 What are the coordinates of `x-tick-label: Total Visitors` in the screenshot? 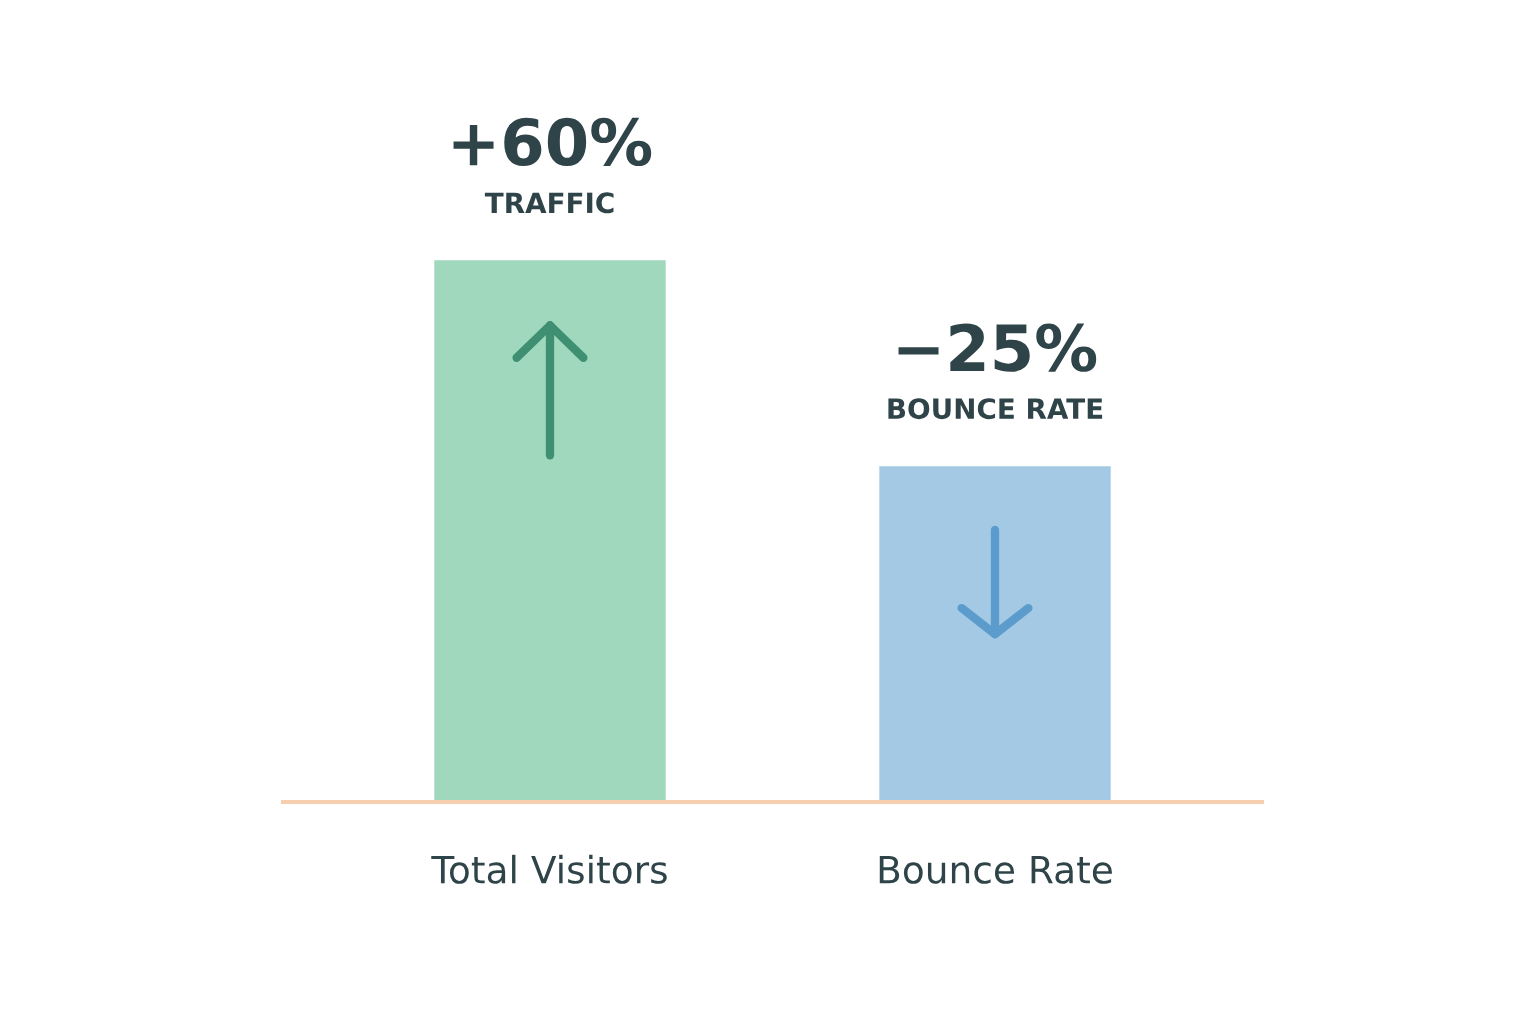 It's located at (549, 869).